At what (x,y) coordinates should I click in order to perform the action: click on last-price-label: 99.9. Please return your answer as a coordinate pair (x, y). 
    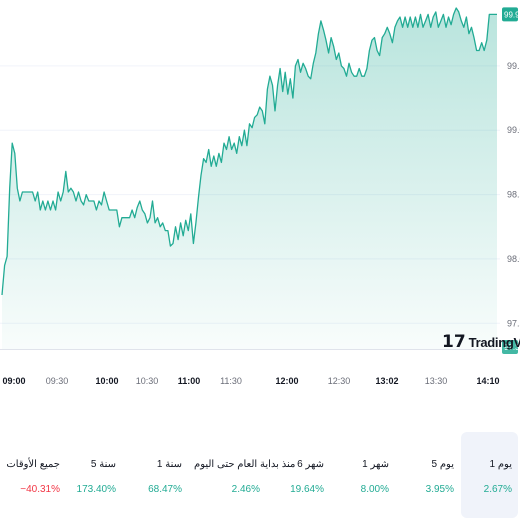
    Looking at the image, I should click on (512, 14).